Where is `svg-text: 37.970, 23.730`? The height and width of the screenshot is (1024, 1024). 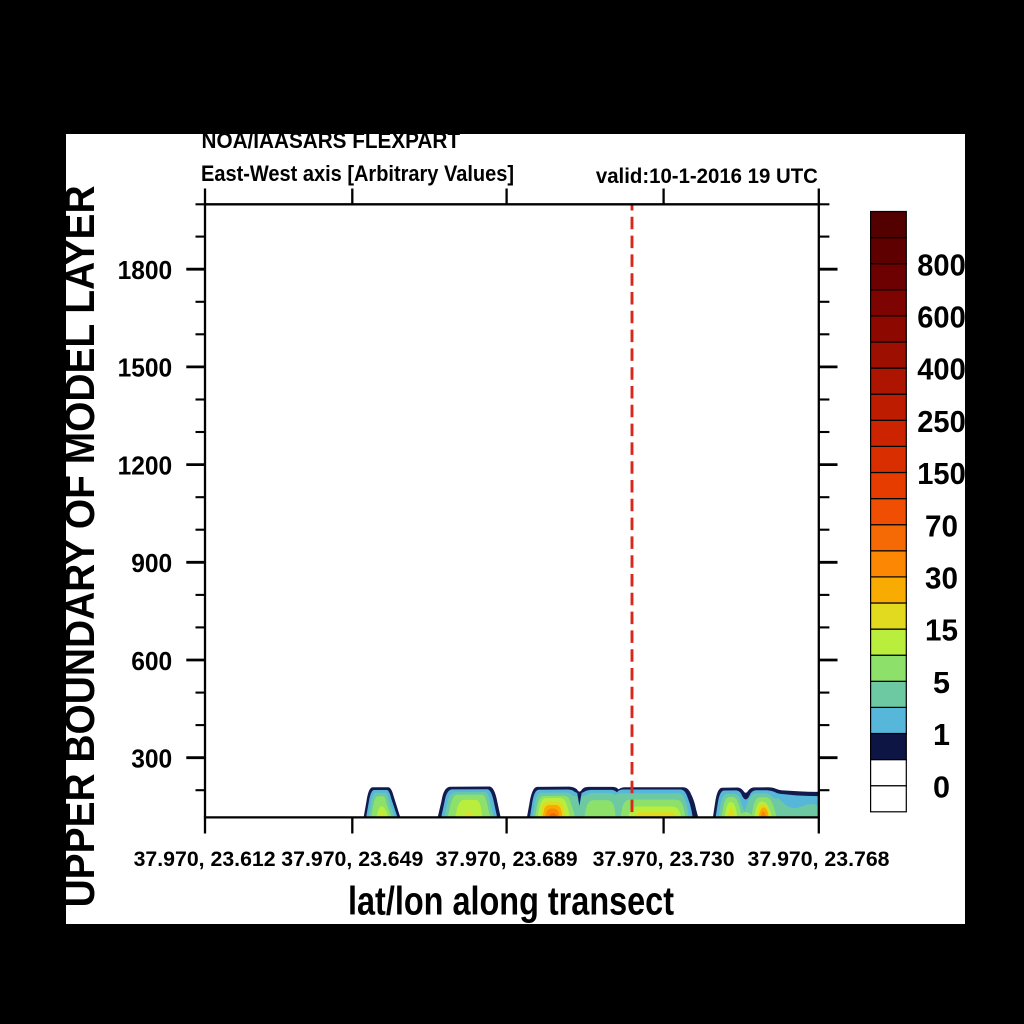
svg-text: 37.970, 23.730 is located at coordinates (664, 858).